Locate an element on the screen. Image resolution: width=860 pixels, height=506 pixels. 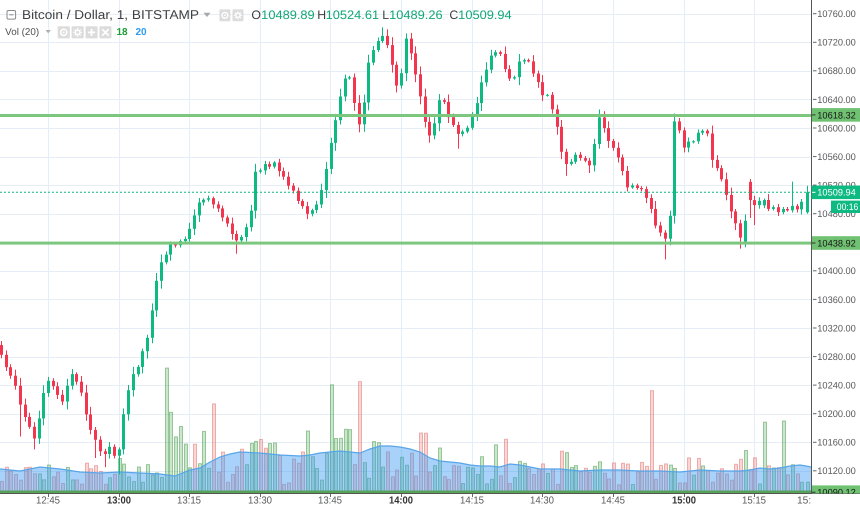
svg-text: 14:00 is located at coordinates (401, 501).